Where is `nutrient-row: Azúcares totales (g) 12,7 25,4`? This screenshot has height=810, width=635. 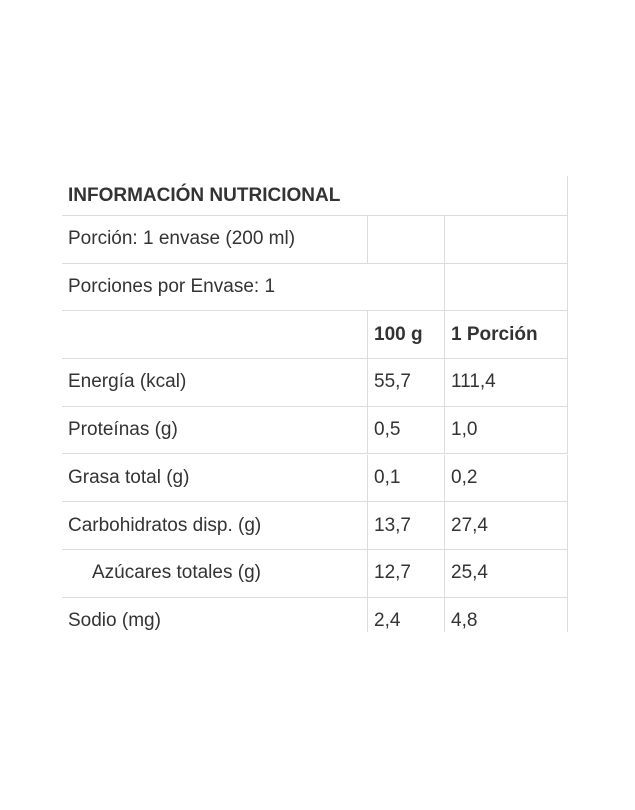
nutrient-row: Azúcares totales (g) 12,7 25,4 is located at coordinates (315, 573).